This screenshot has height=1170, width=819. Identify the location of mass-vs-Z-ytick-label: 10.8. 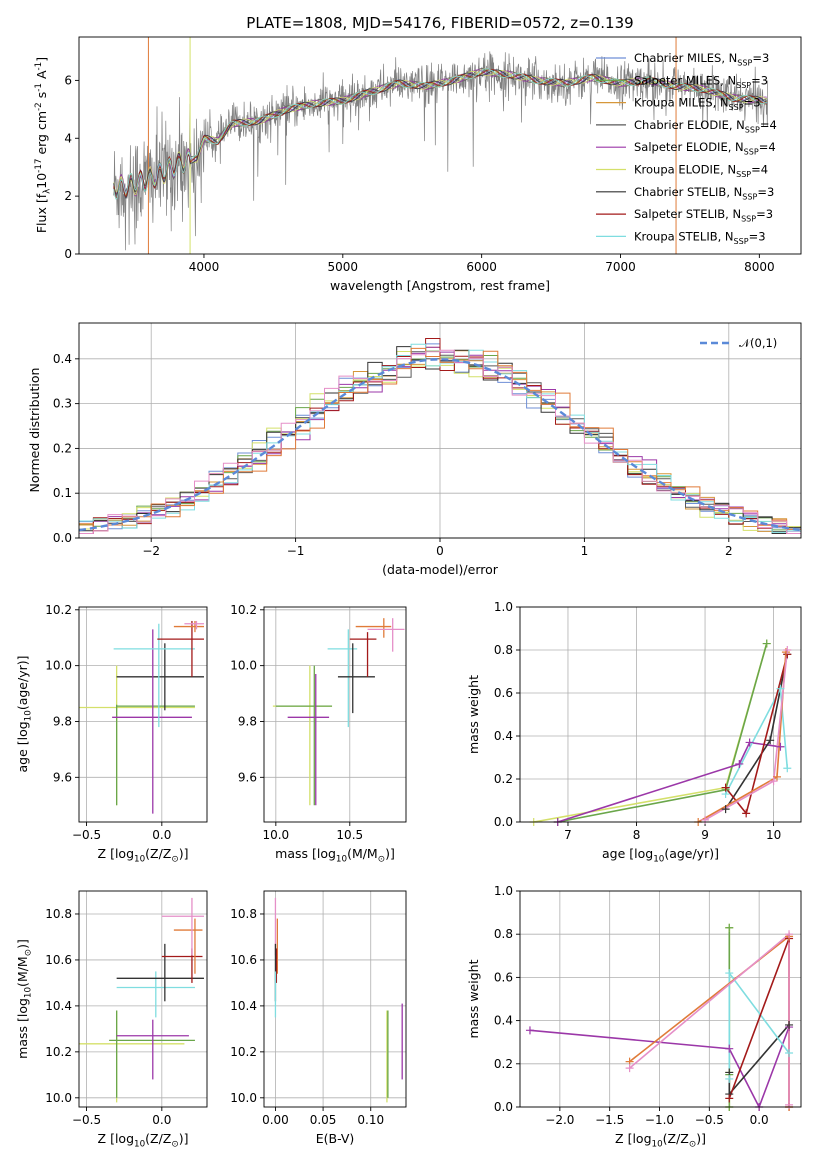
(58, 914).